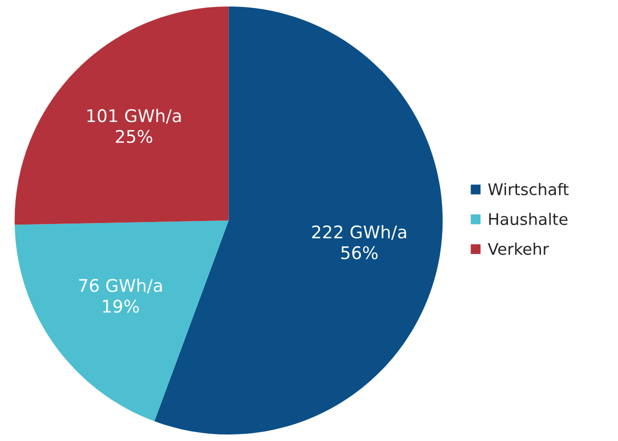 Image resolution: width=618 pixels, height=441 pixels. What do you see at coordinates (120, 295) in the screenshot?
I see `data-label: 76 GWh/a 19%` at bounding box center [120, 295].